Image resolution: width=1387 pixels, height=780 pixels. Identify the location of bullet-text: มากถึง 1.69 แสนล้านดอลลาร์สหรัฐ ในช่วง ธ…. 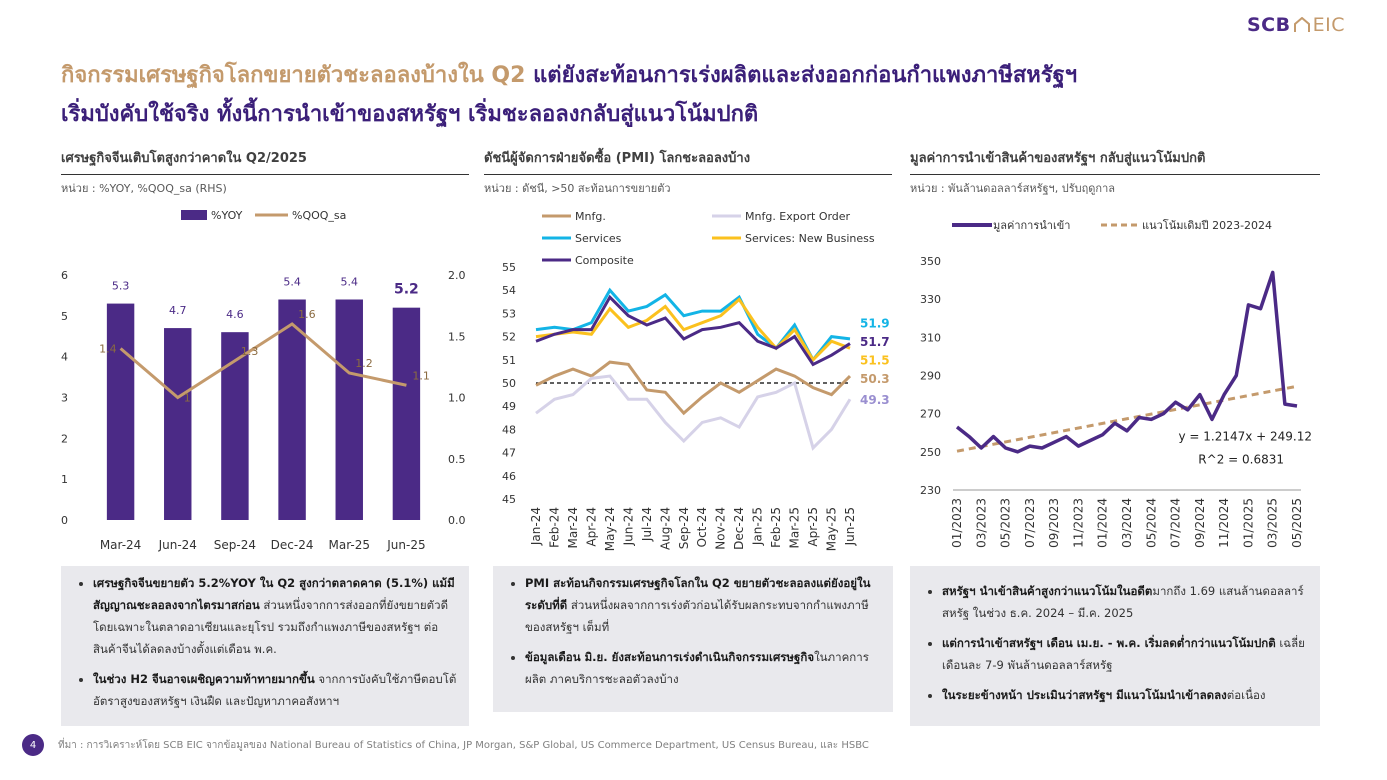
(1123, 602).